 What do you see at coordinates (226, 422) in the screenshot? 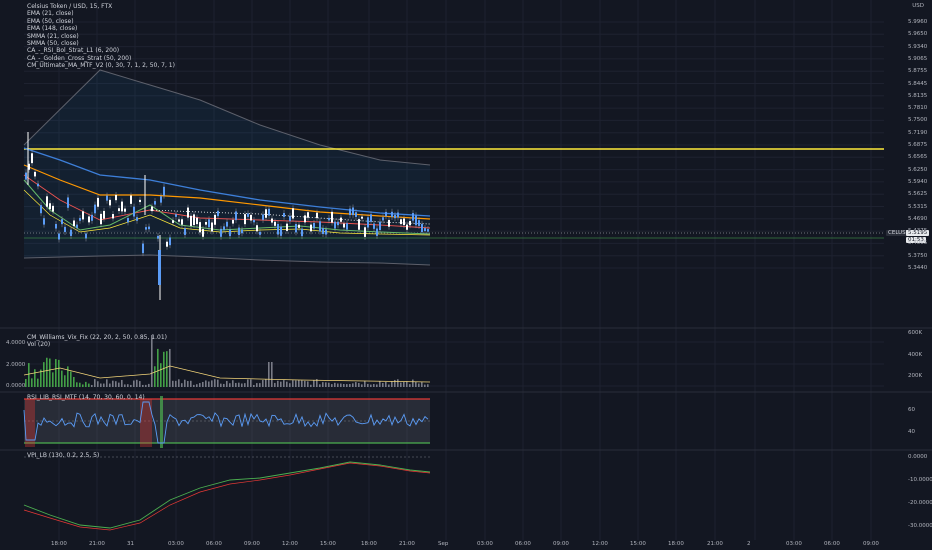
I see `rsi-pane` at bounding box center [226, 422].